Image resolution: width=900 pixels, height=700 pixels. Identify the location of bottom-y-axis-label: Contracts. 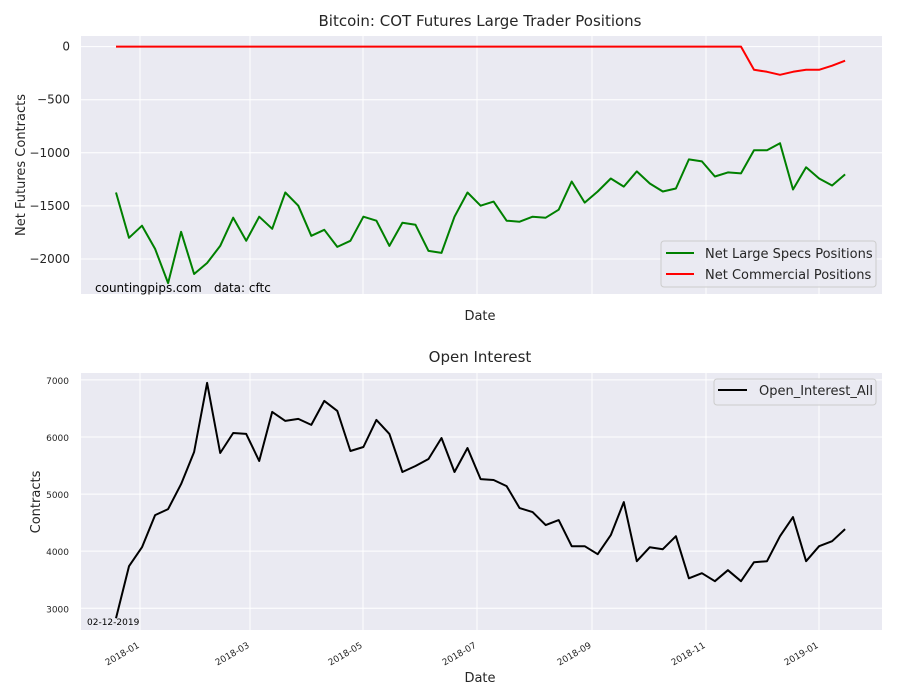
(36, 501).